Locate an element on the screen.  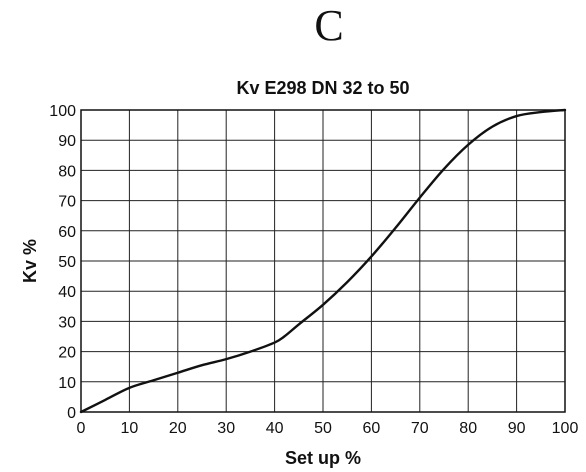
x-tick-label: 0 is located at coordinates (81, 428).